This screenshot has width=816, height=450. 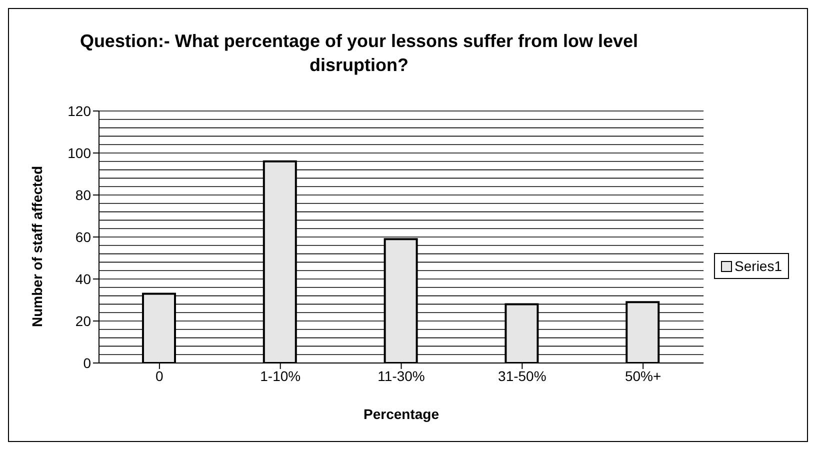 I want to click on y-tick-label: 40, so click(x=83, y=278).